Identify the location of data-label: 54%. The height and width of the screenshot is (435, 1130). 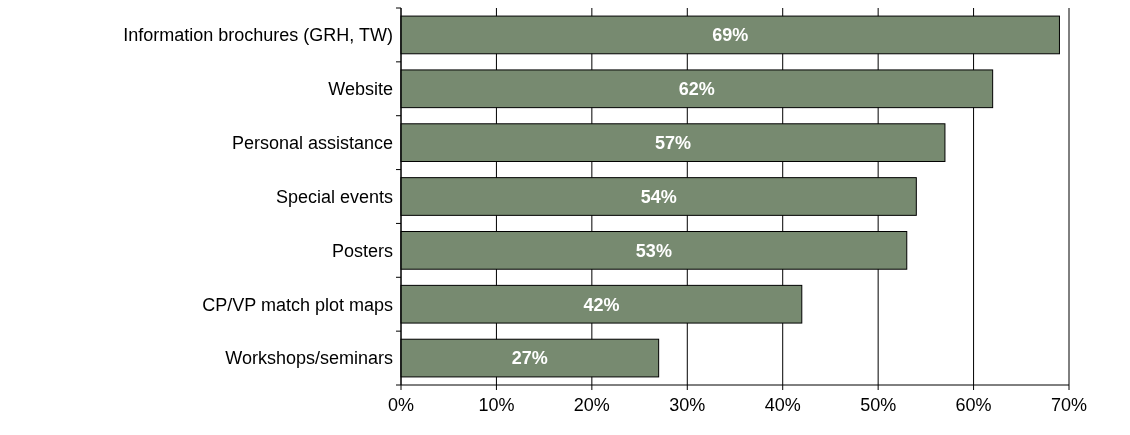
(658, 196).